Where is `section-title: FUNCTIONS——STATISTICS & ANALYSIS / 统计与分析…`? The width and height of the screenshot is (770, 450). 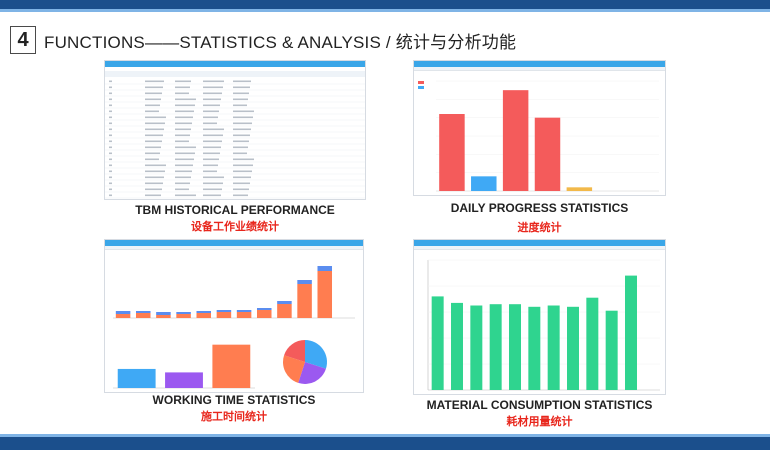
section-title: FUNCTIONS——STATISTICS & ANALYSIS / 统计与分析… is located at coordinates (280, 42).